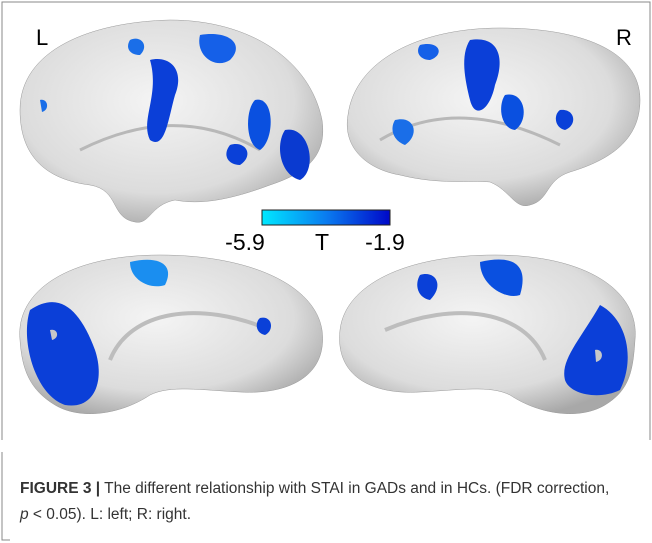 The height and width of the screenshot is (543, 652). I want to click on colorbar-min: -5.9, so click(245, 242).